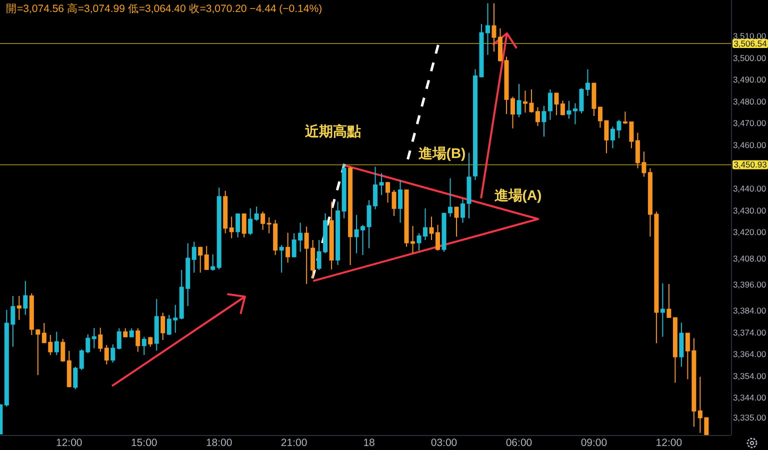 The width and height of the screenshot is (768, 450). I want to click on x-tick-label: 15:00, so click(144, 443).